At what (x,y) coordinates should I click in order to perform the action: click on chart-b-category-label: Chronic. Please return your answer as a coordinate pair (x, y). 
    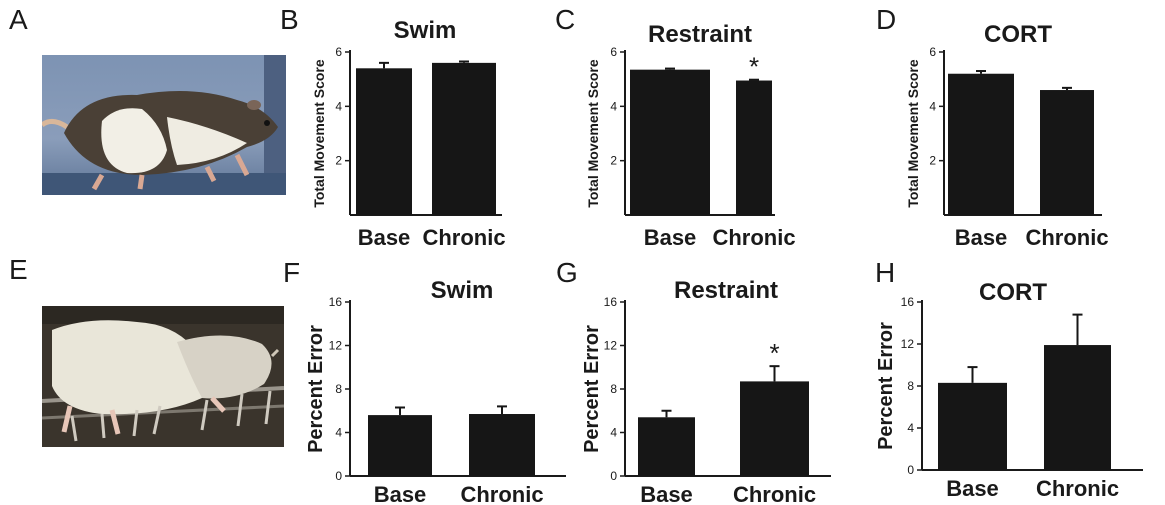
    Looking at the image, I should click on (463, 237).